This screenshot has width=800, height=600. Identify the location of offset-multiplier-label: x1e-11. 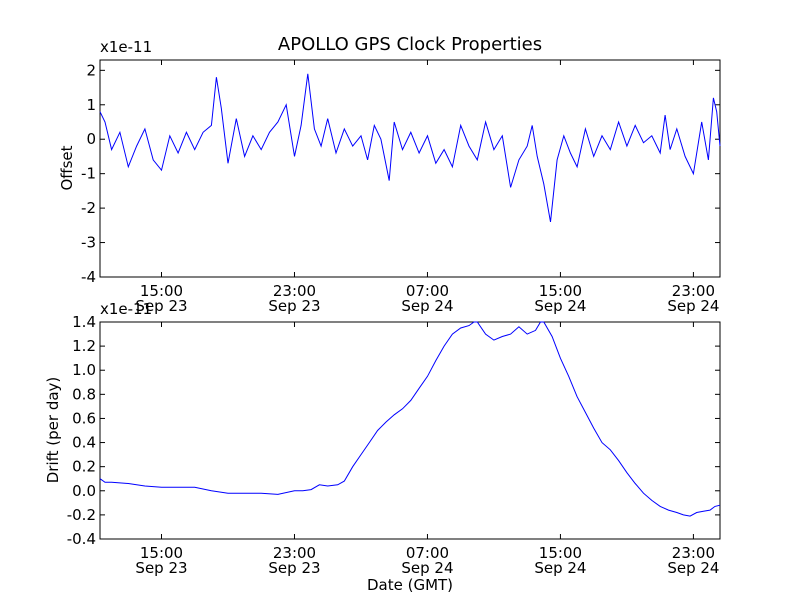
(126, 47).